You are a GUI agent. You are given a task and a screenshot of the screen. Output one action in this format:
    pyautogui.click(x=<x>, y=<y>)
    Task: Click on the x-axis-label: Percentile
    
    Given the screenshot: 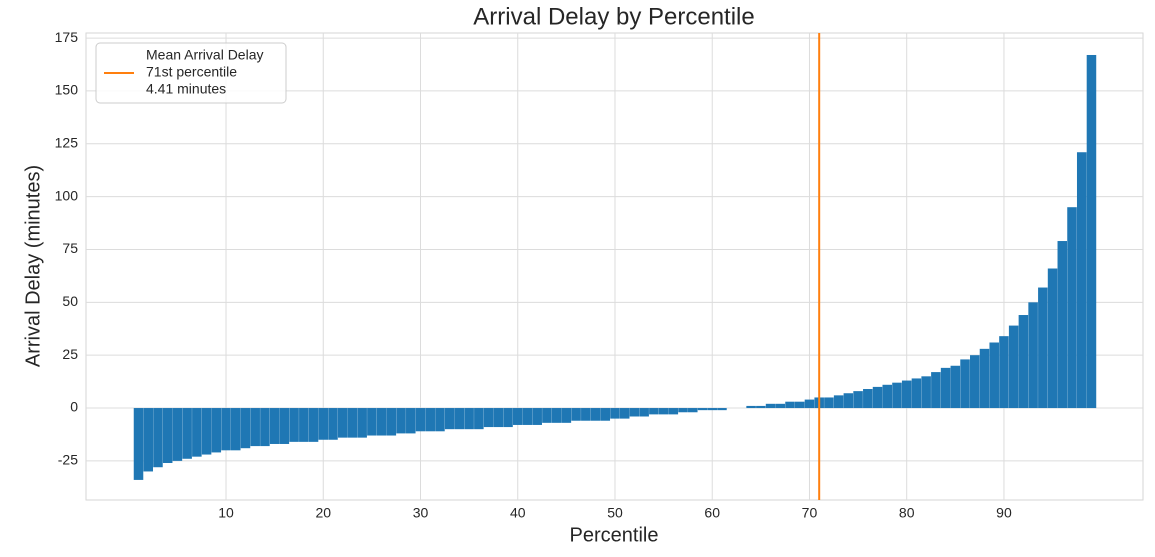 What is the action you would take?
    pyautogui.click(x=614, y=535)
    